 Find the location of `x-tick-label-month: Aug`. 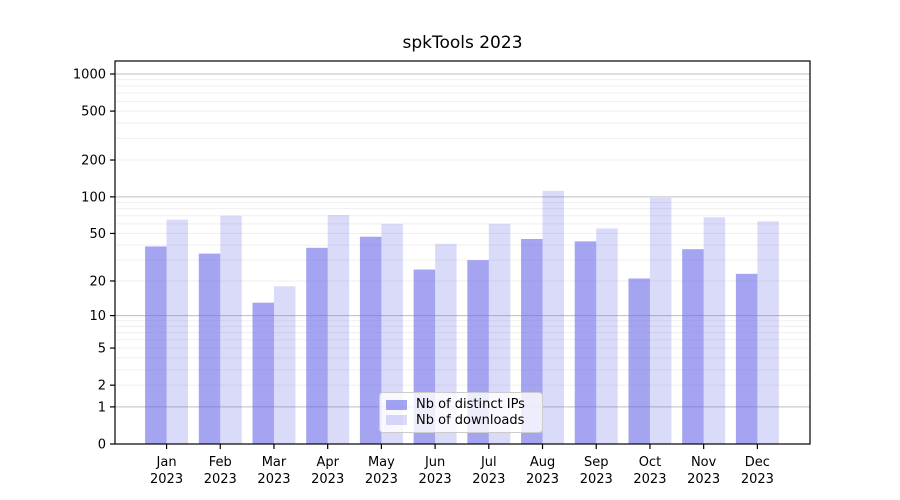

x-tick-label-month: Aug is located at coordinates (542, 462).